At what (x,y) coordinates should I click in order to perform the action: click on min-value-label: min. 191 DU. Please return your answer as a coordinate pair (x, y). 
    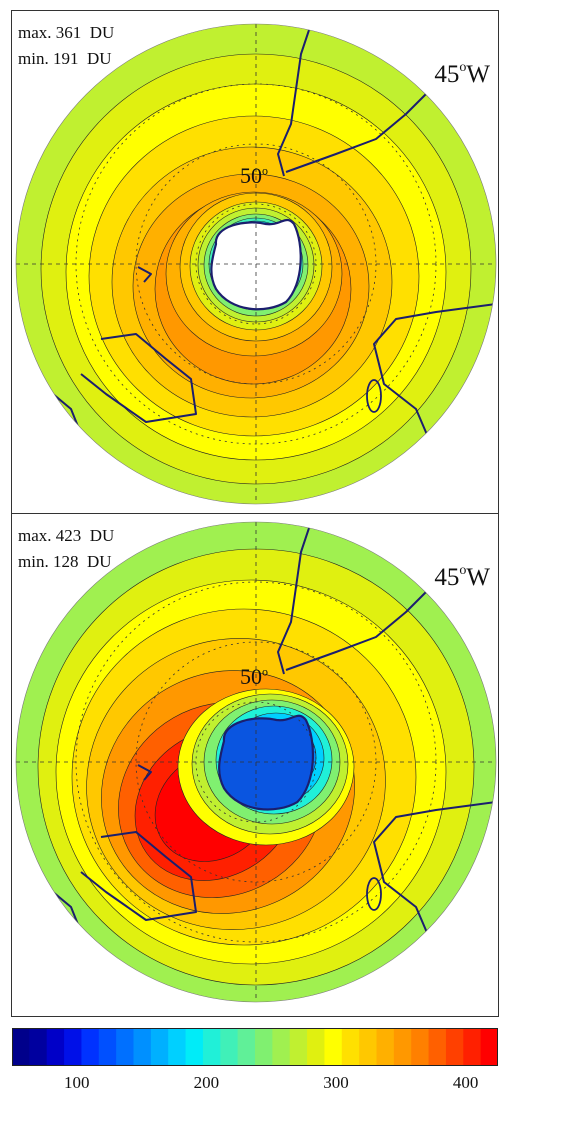
    Looking at the image, I should click on (65, 58).